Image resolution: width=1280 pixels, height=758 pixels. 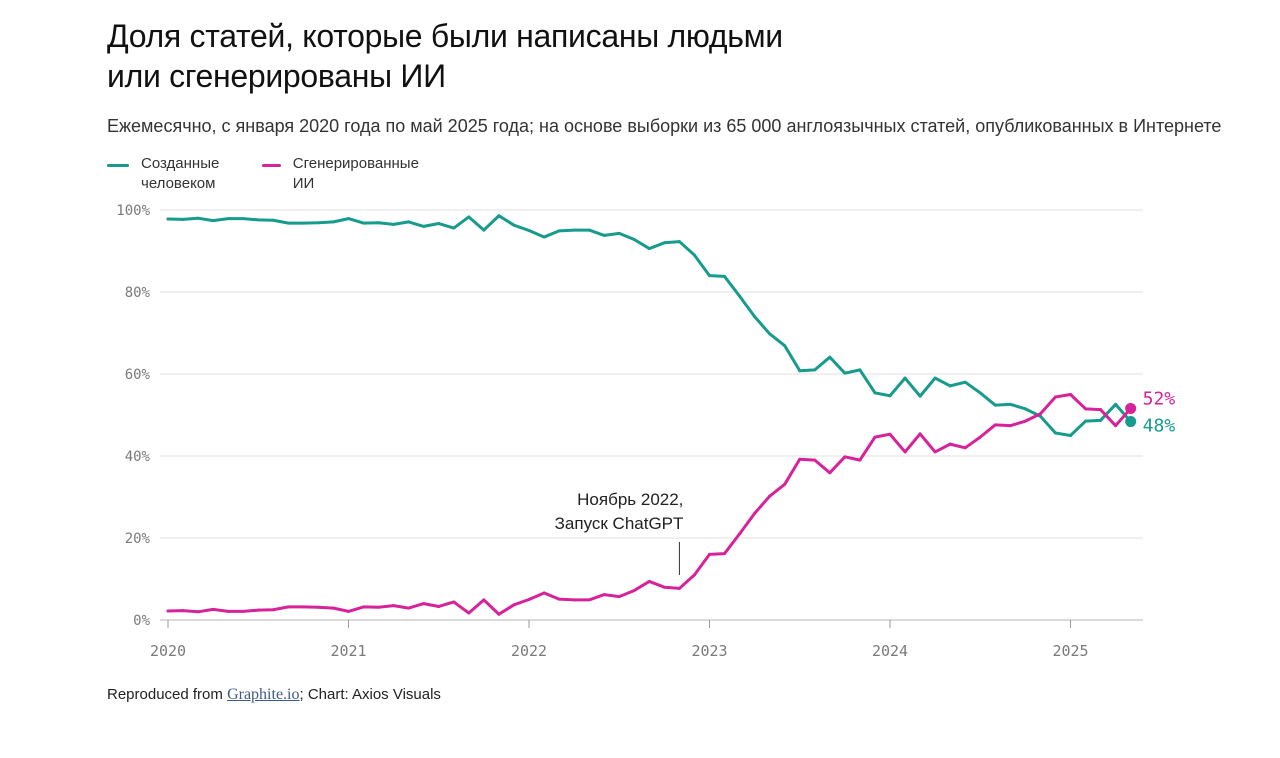 What do you see at coordinates (133, 211) in the screenshot?
I see `y-tick-label: 100%` at bounding box center [133, 211].